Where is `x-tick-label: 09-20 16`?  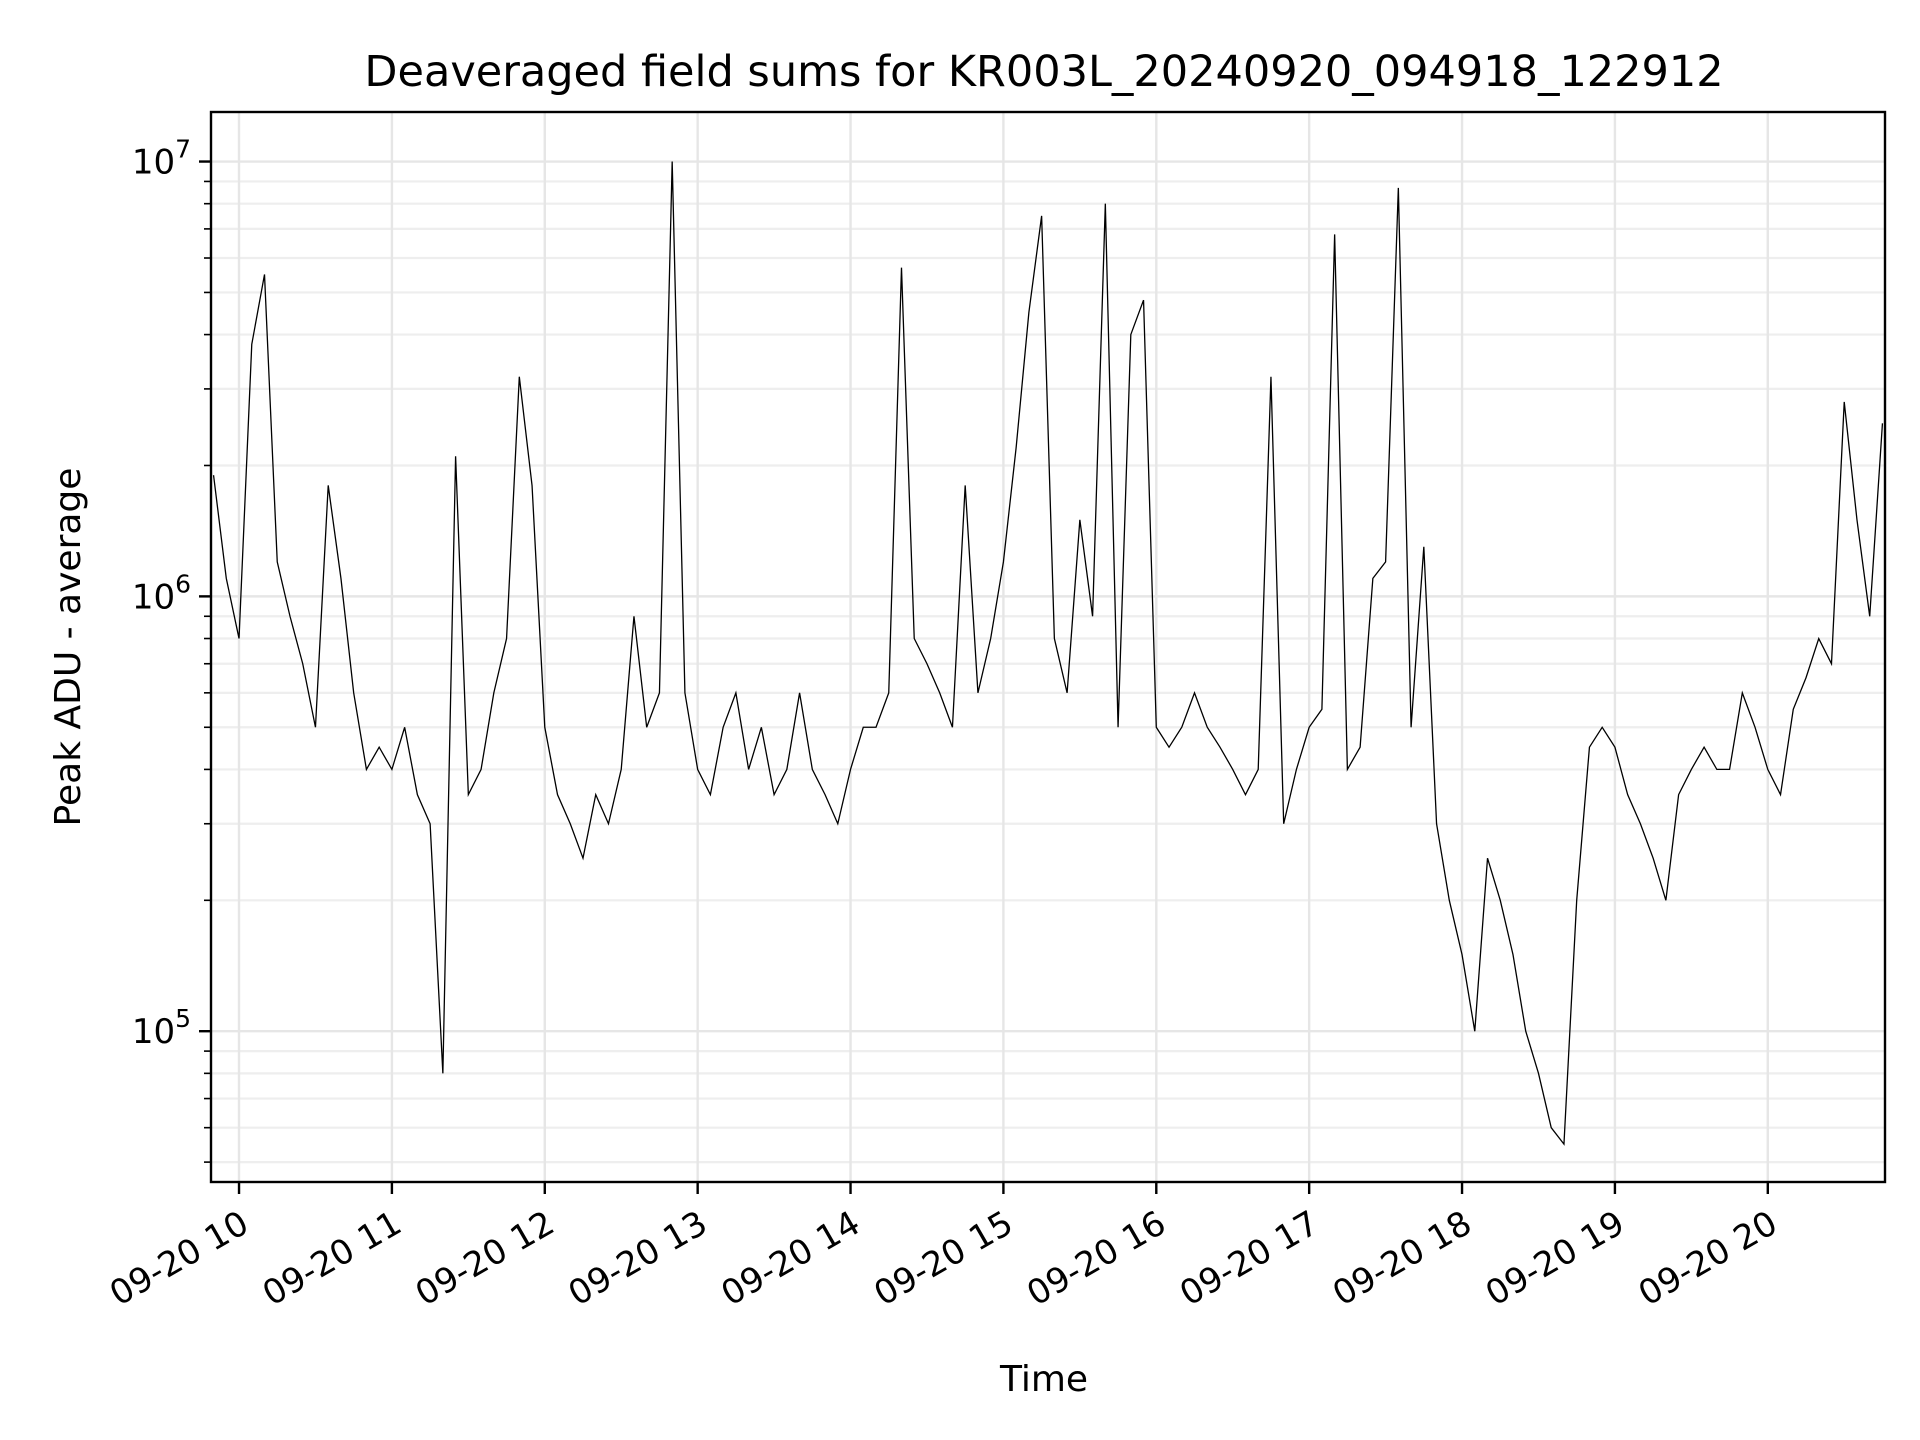 x-tick-label: 09-20 16 is located at coordinates (1096, 1258).